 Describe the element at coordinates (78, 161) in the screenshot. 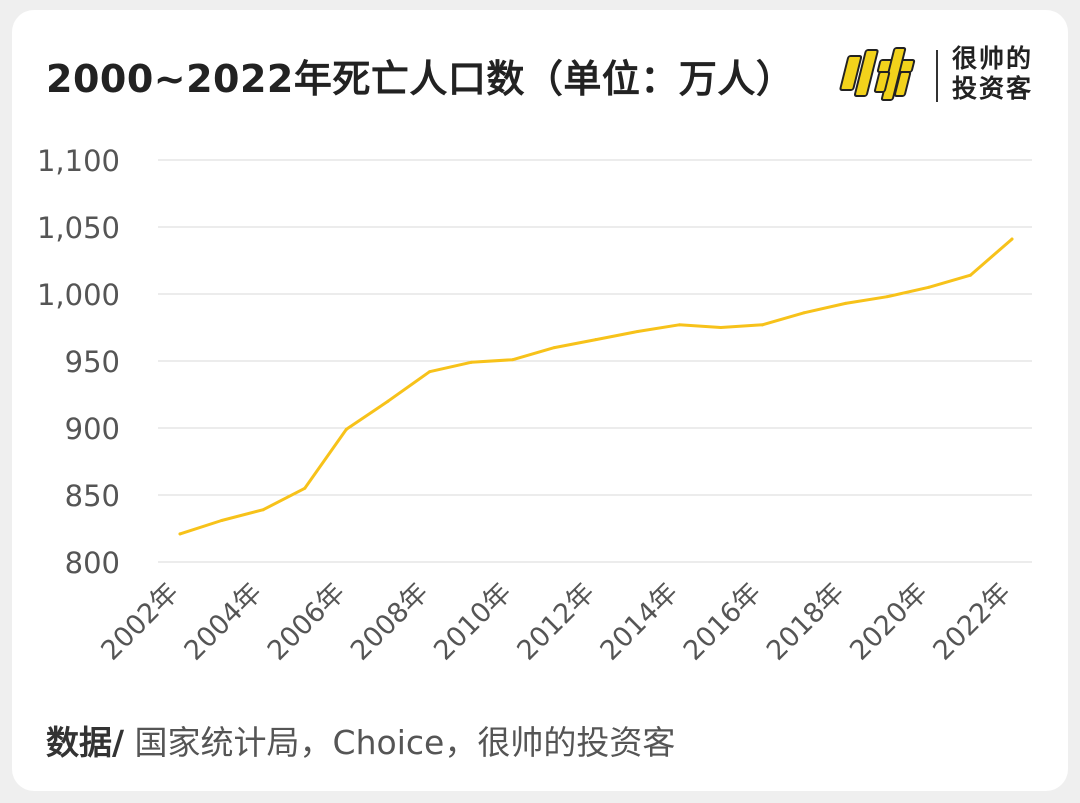

I see `y-tick-label: 1,100` at that location.